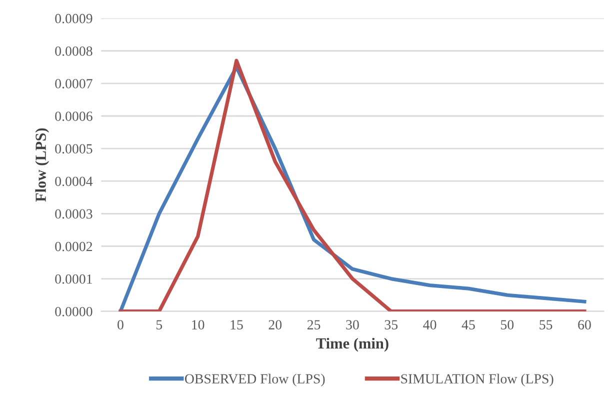 This screenshot has width=613, height=407. What do you see at coordinates (236, 325) in the screenshot?
I see `x-tick-label: 15` at bounding box center [236, 325].